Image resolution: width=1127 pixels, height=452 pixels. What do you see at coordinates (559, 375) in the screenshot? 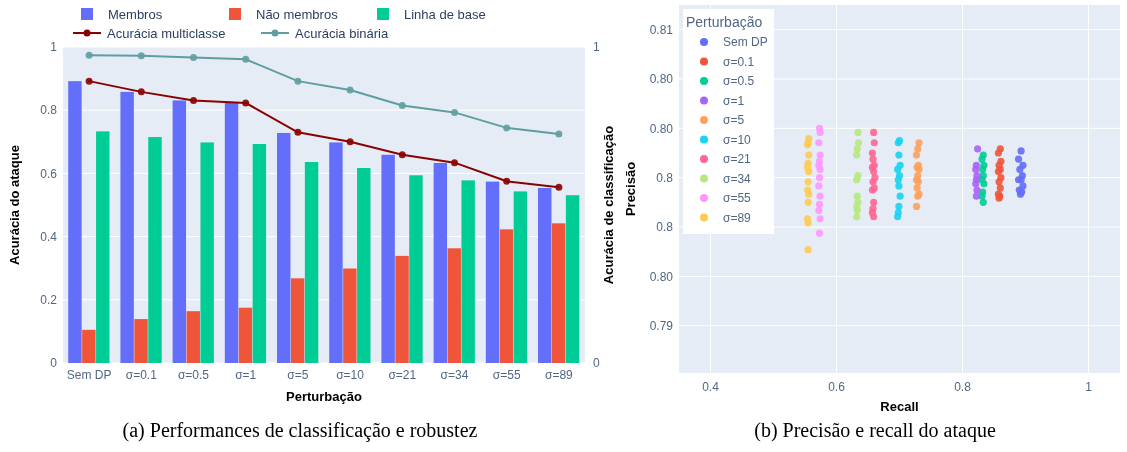
I see `x-tick-label: σ=89` at bounding box center [559, 375].